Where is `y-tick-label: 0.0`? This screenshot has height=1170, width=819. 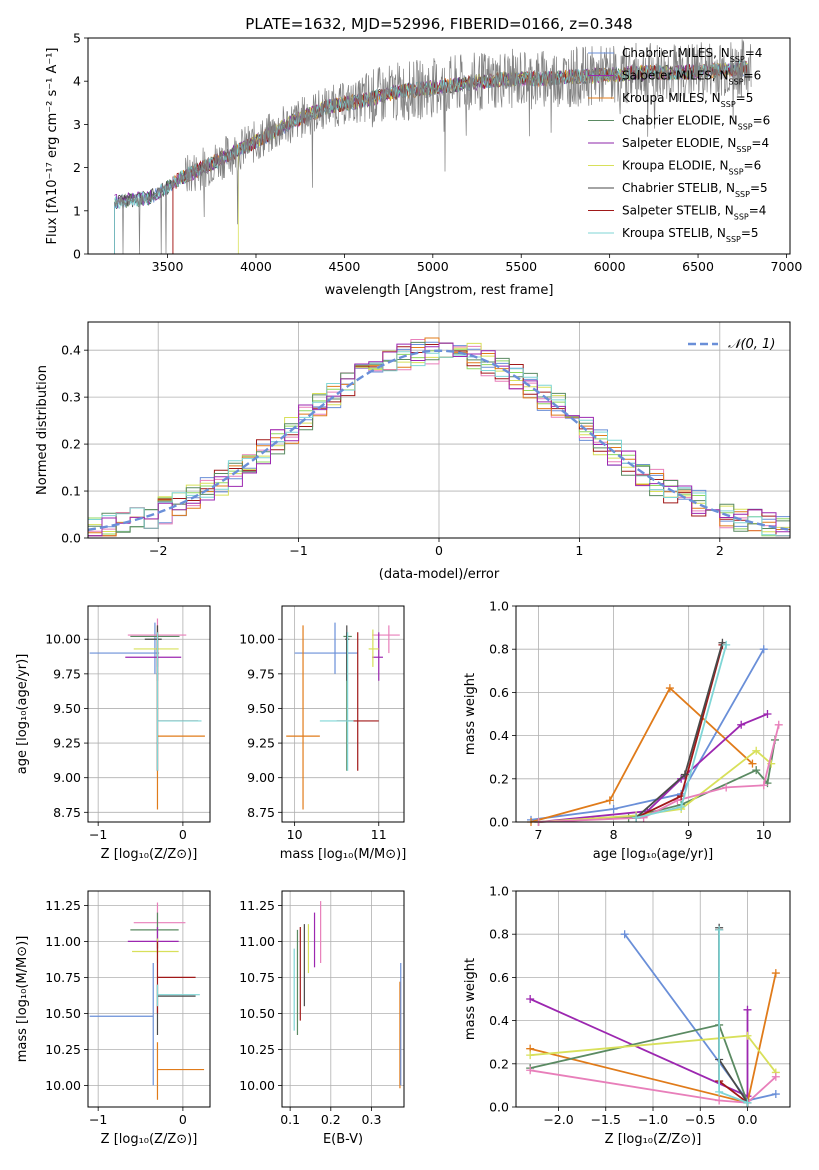 y-tick-label: 0.0 is located at coordinates (71, 538).